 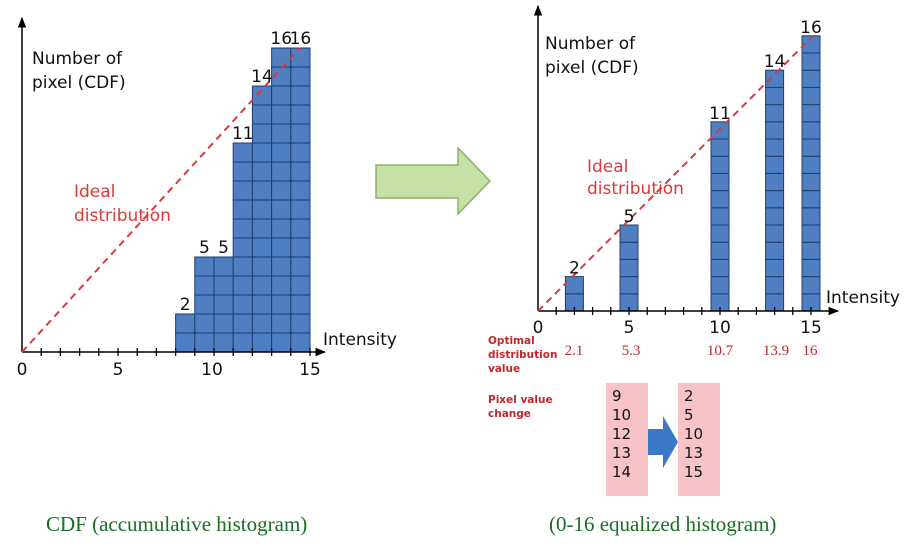 What do you see at coordinates (811, 351) in the screenshot?
I see `optimal-value-5: 16` at bounding box center [811, 351].